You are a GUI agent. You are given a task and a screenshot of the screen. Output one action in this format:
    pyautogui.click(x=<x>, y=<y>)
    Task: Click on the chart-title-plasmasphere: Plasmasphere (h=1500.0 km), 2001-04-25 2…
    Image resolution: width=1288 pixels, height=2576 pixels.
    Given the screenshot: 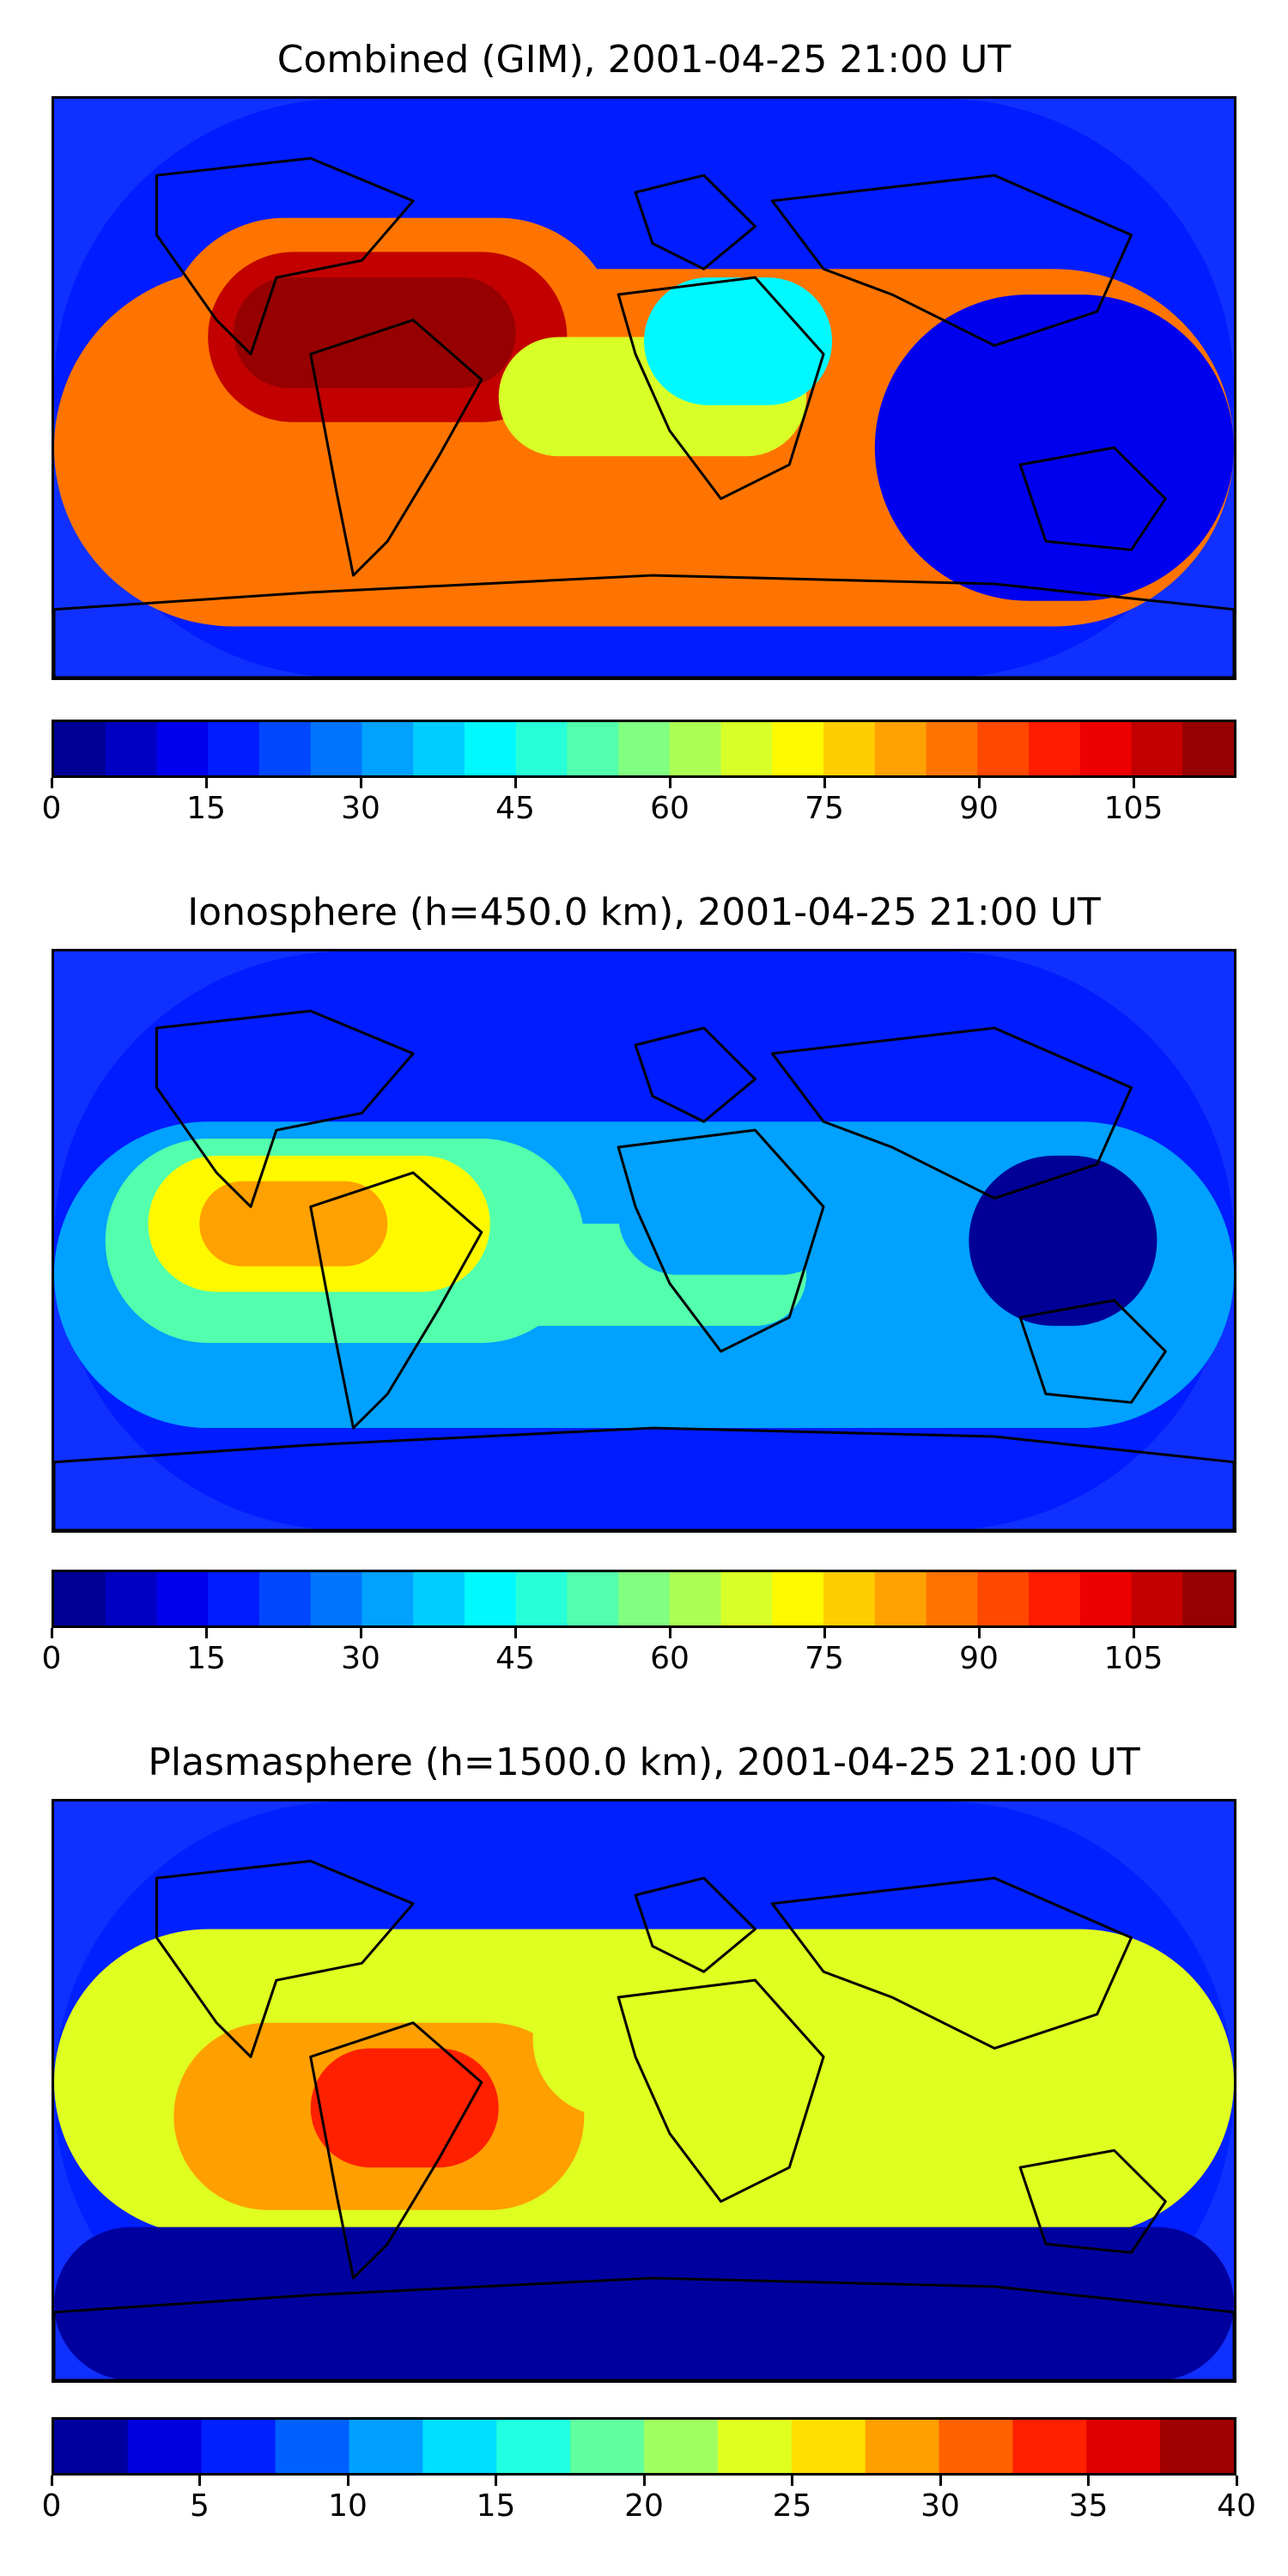 What is the action you would take?
    pyautogui.click(x=644, y=1762)
    